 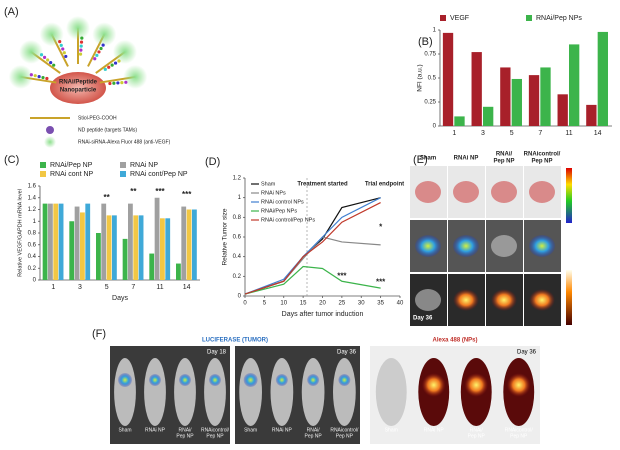 I want to click on color-bar, so click(x=569, y=297).